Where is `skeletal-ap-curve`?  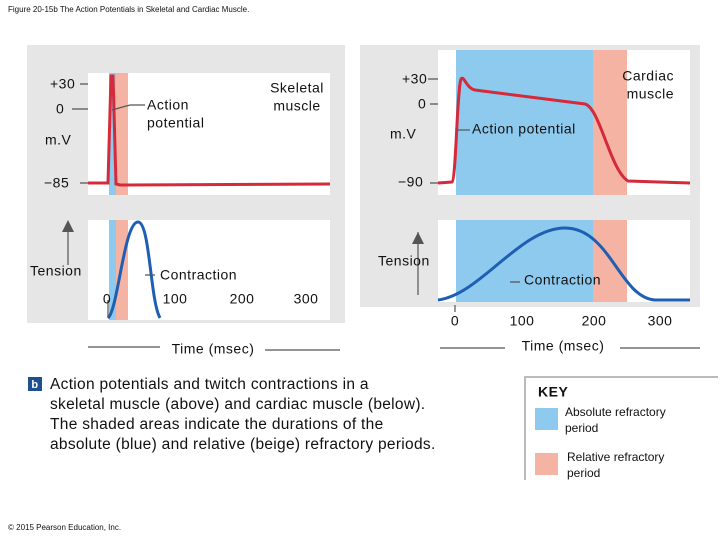
skeletal-ap-curve is located at coordinates (209, 130).